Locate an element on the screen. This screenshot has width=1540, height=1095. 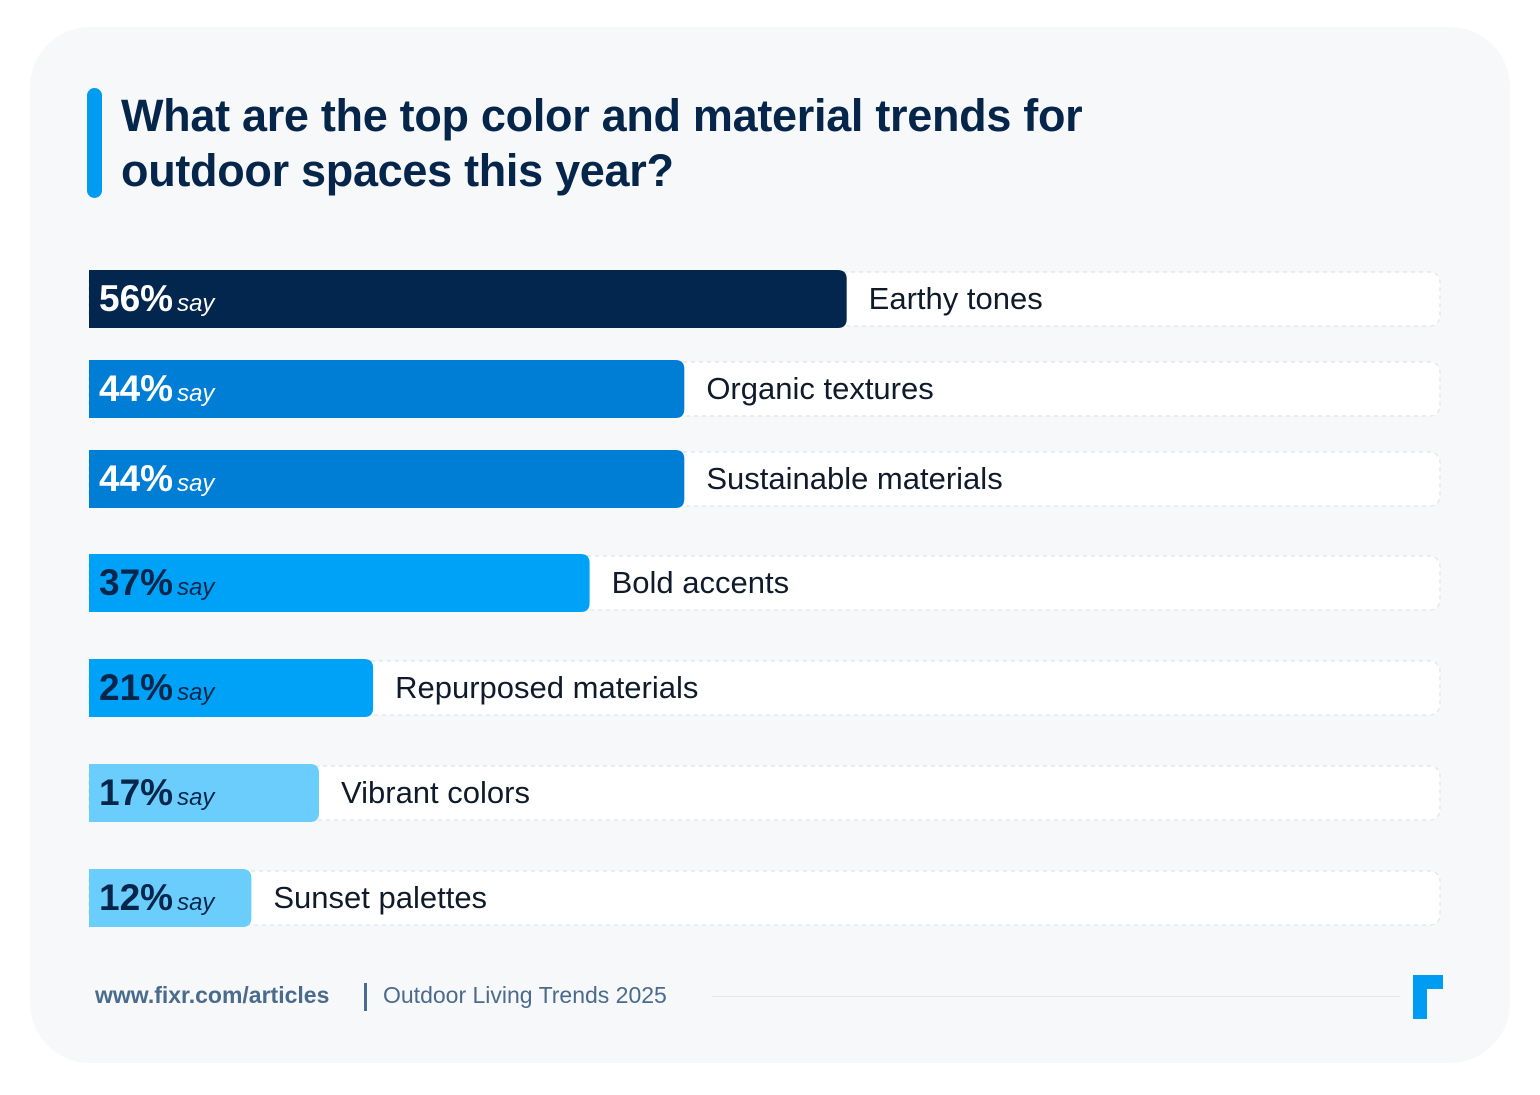
fixr-logo-icon is located at coordinates (1428, 997).